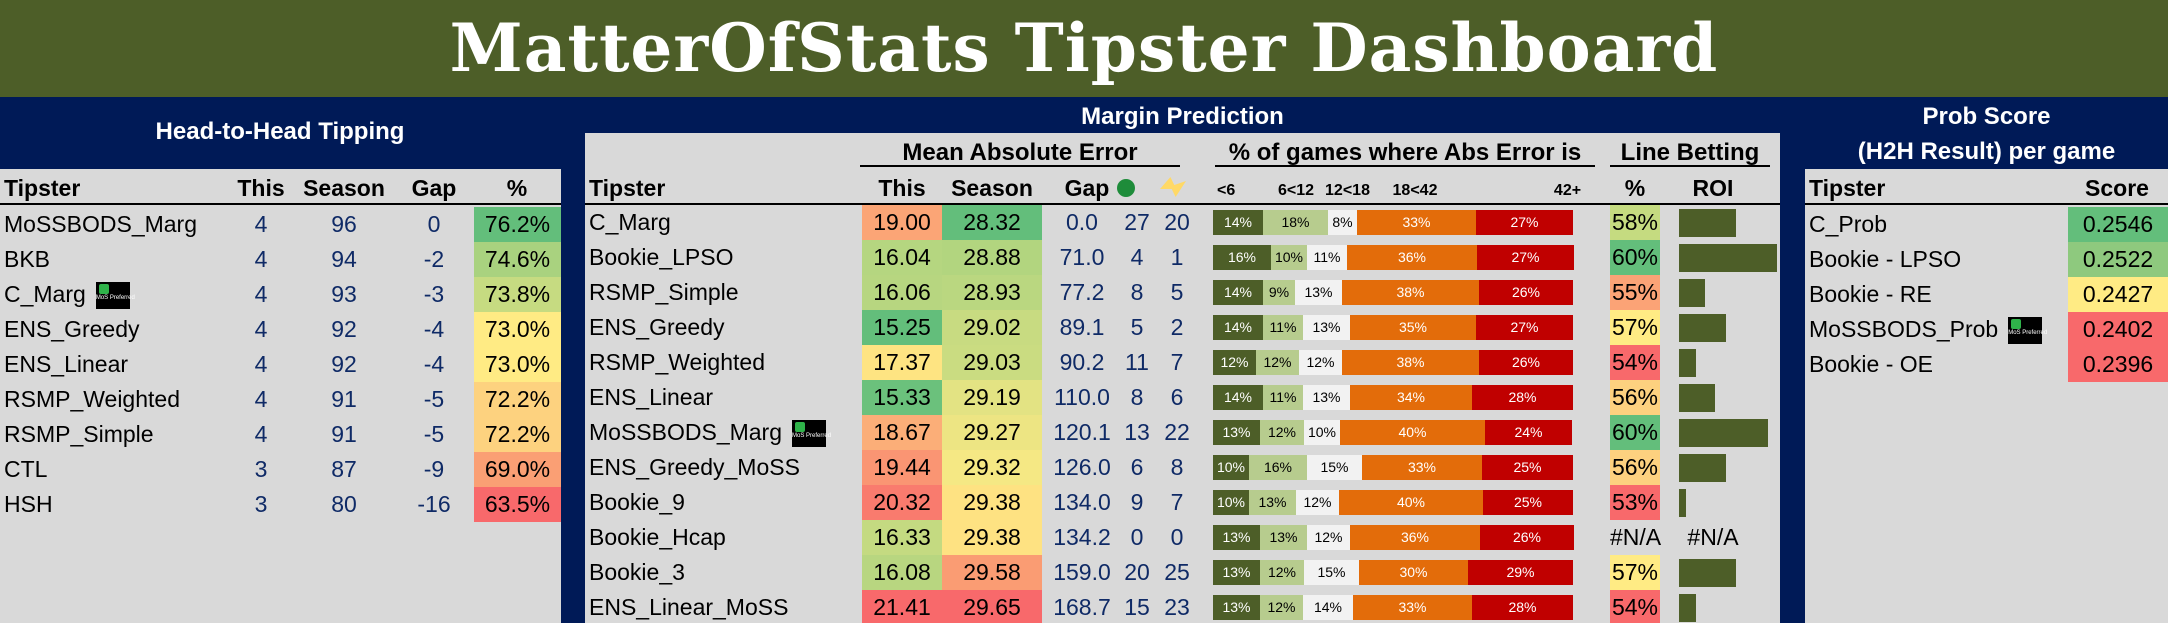 The image size is (2168, 623). I want to click on bucket-segment: 16%, so click(1278, 467).